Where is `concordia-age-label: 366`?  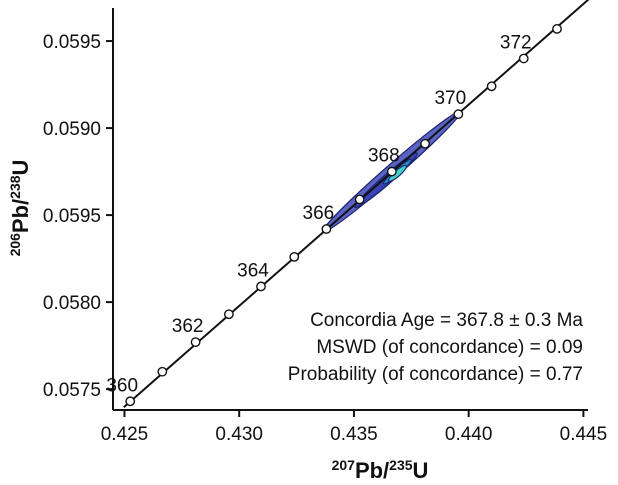 concordia-age-label: 366 is located at coordinates (319, 213).